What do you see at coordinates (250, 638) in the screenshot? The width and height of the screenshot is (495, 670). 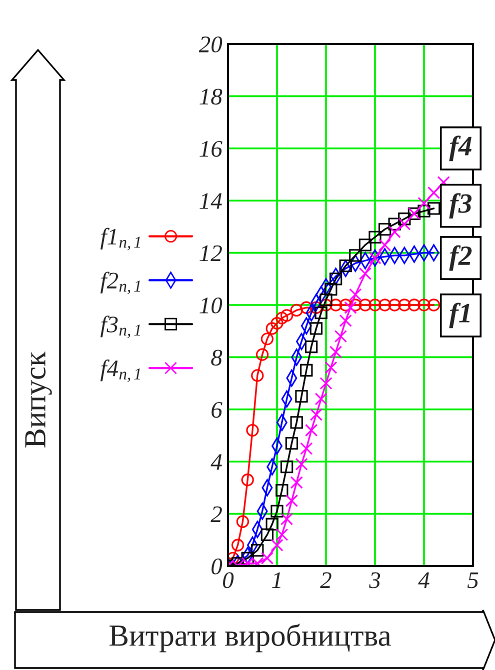 I see `x-axis-title: Витрати виробництва` at bounding box center [250, 638].